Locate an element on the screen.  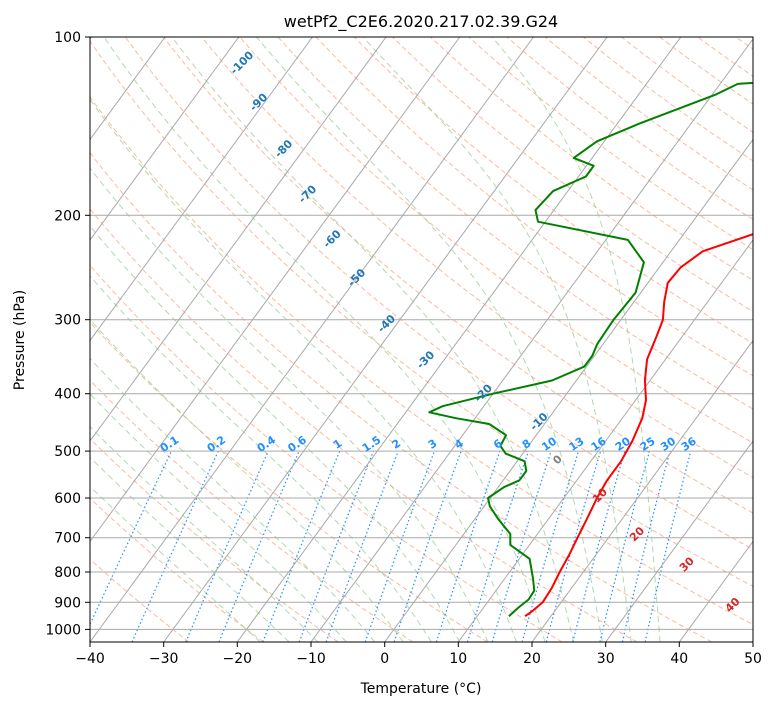
x-axis: −40 −30 −20 −10 0 10 20 30 40 50 is located at coordinates (418, 654).